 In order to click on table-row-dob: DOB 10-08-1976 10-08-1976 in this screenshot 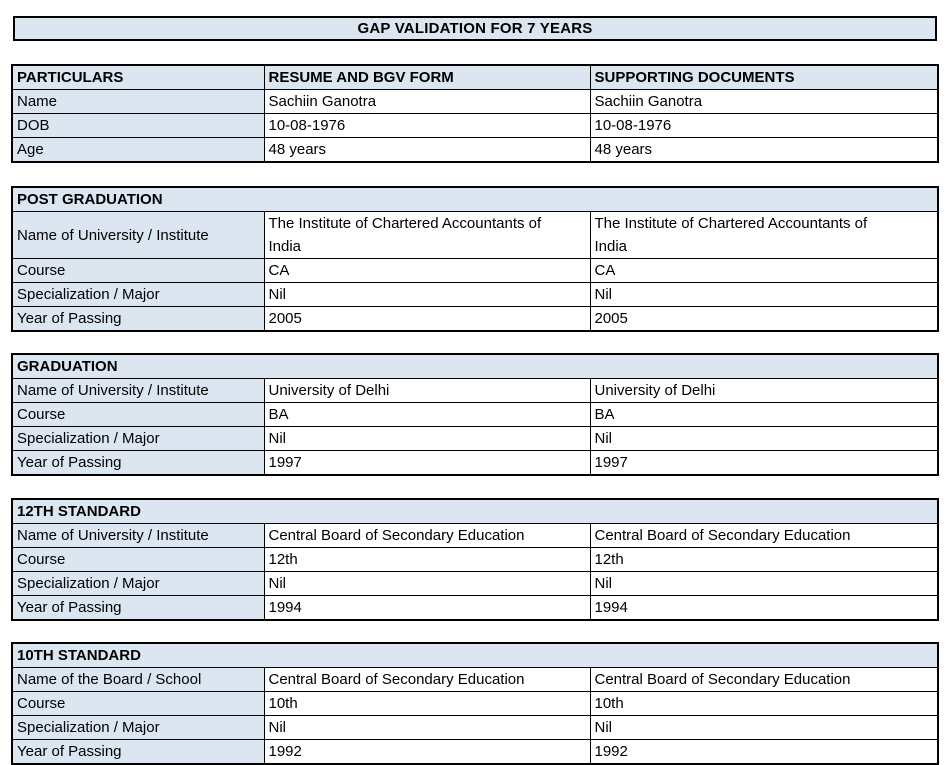, I will do `click(475, 125)`.